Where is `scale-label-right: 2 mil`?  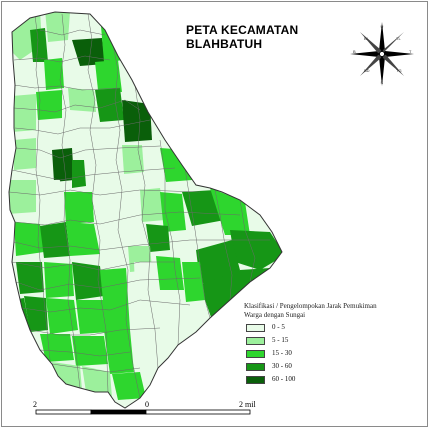 scale-label-right: 2 mil is located at coordinates (247, 404).